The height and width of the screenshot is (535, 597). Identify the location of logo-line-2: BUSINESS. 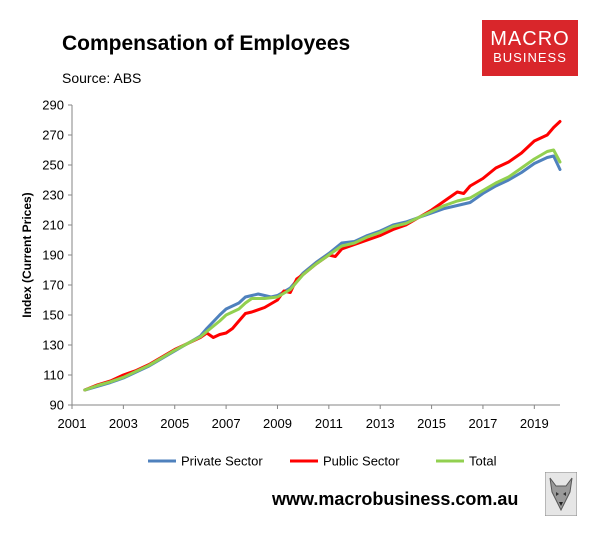
(530, 57).